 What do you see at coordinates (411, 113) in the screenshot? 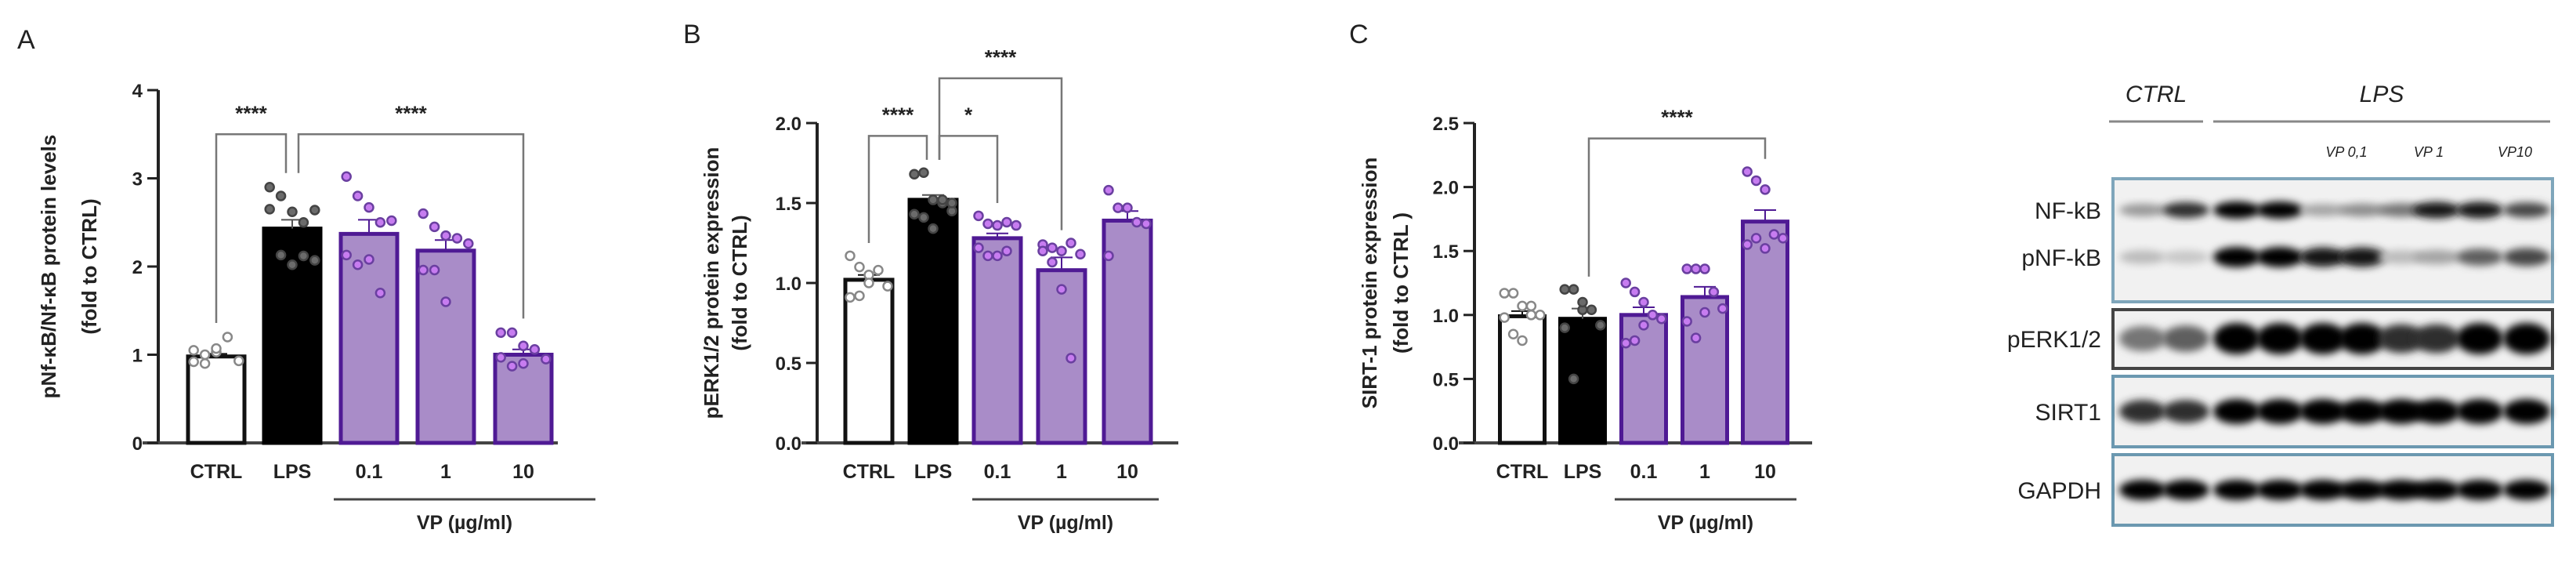
I see `significance-label: ****` at bounding box center [411, 113].